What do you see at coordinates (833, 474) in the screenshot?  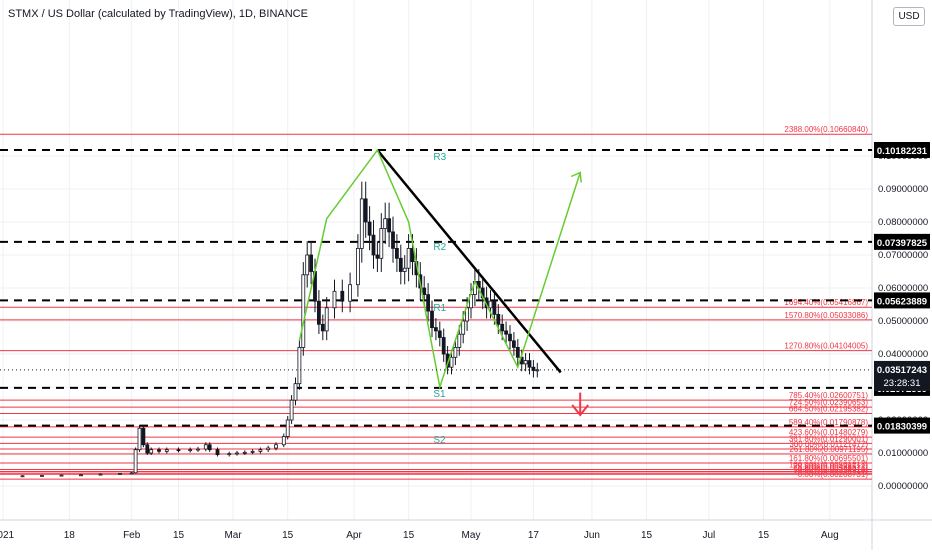 I see `fib-level-label: 0.00%(0.00208731)` at bounding box center [833, 474].